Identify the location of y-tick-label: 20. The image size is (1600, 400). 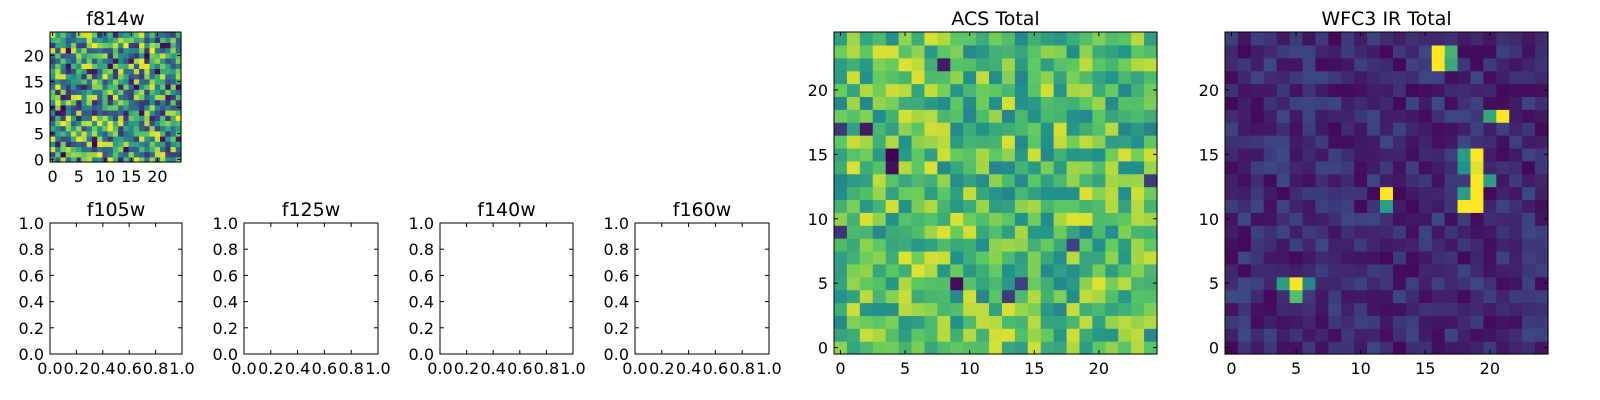
(818, 90).